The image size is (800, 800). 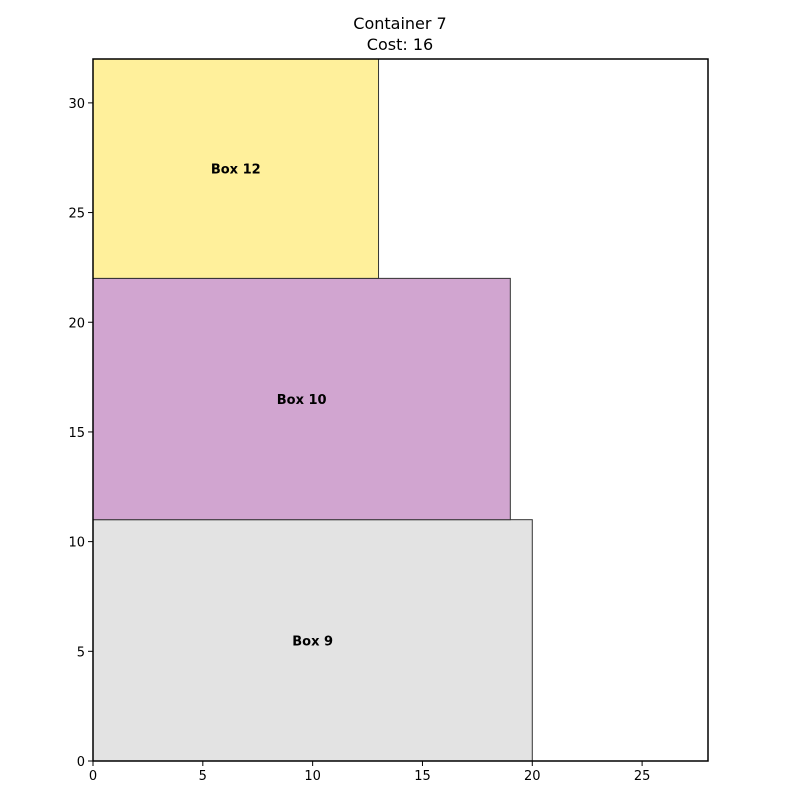 What do you see at coordinates (400, 44) in the screenshot?
I see `figure-title-line2: Cost: 16` at bounding box center [400, 44].